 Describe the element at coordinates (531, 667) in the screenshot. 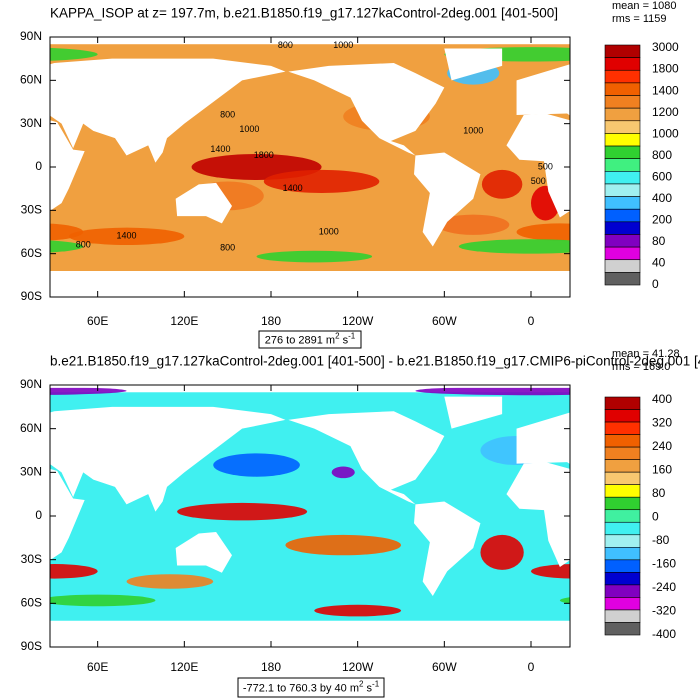

I see `lon-label: 0` at that location.